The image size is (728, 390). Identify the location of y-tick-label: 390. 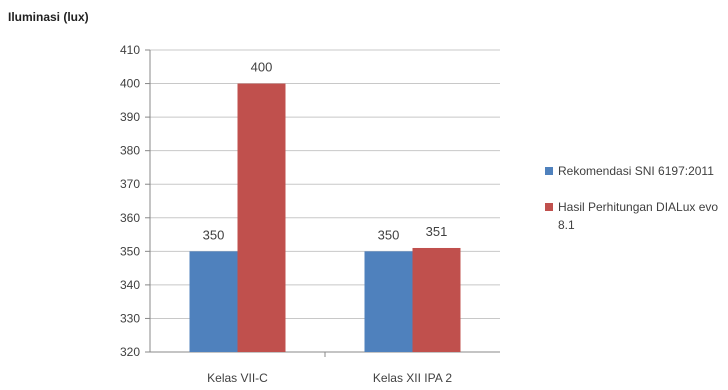
(130, 117).